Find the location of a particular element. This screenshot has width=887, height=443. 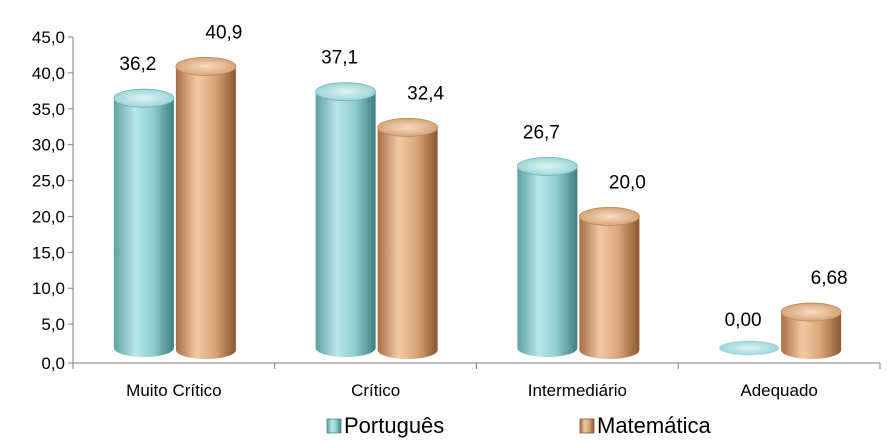

x-tick-label: Muito Crítico is located at coordinates (173, 390).